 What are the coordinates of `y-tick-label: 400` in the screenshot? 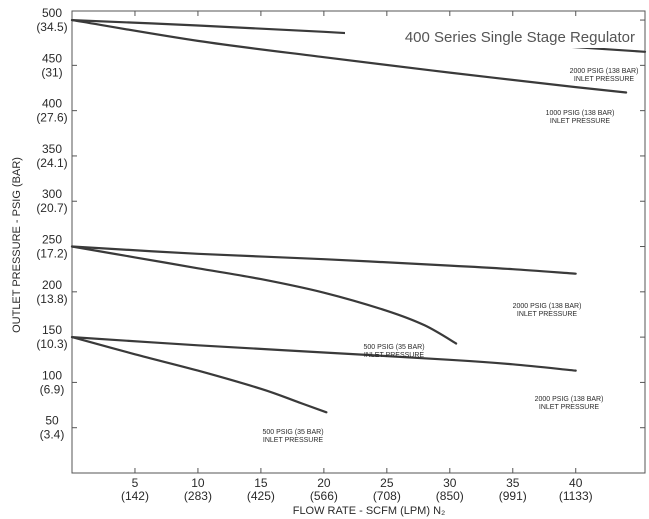 It's located at (52, 104).